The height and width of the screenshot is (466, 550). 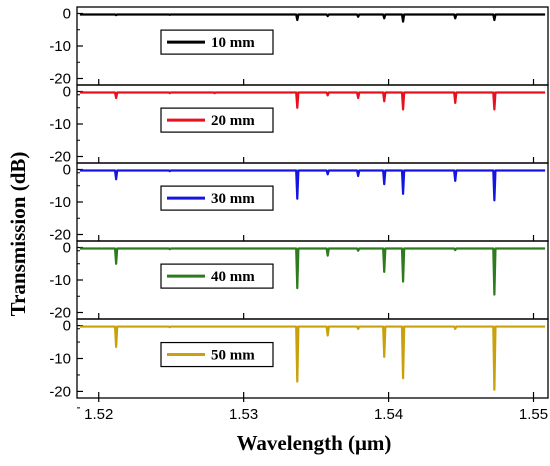 I want to click on legend-label: 10 mm, so click(x=233, y=43).